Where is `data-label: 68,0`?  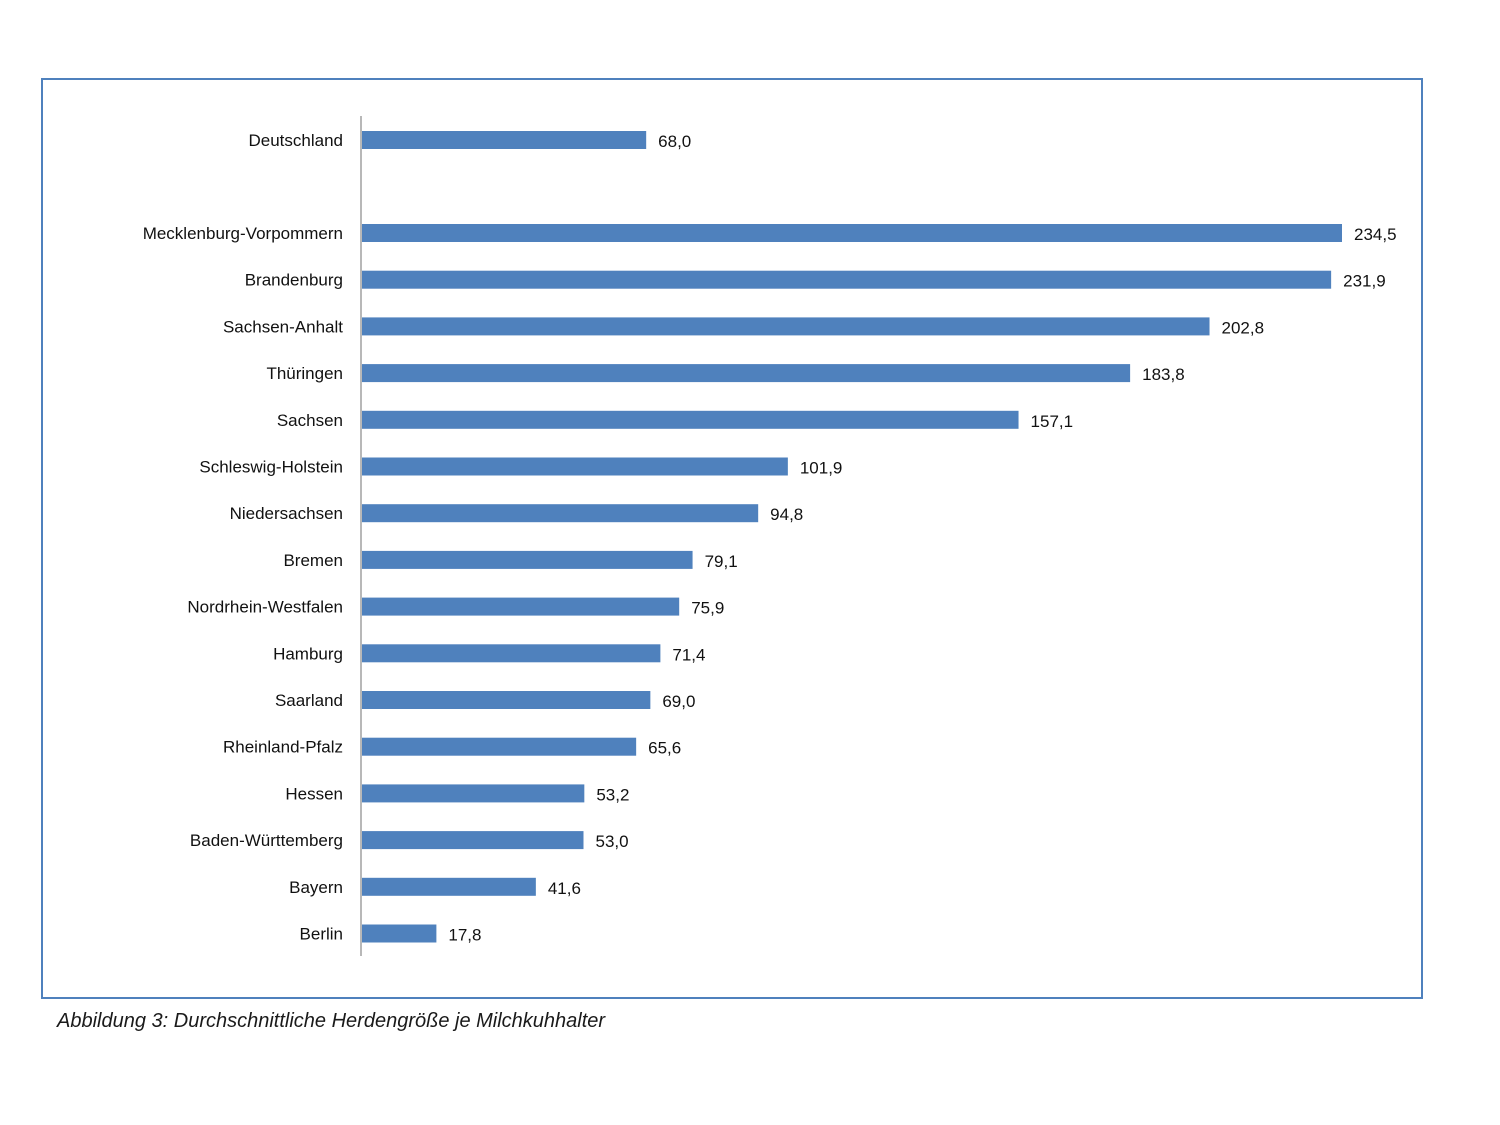
data-label: 68,0 is located at coordinates (674, 141).